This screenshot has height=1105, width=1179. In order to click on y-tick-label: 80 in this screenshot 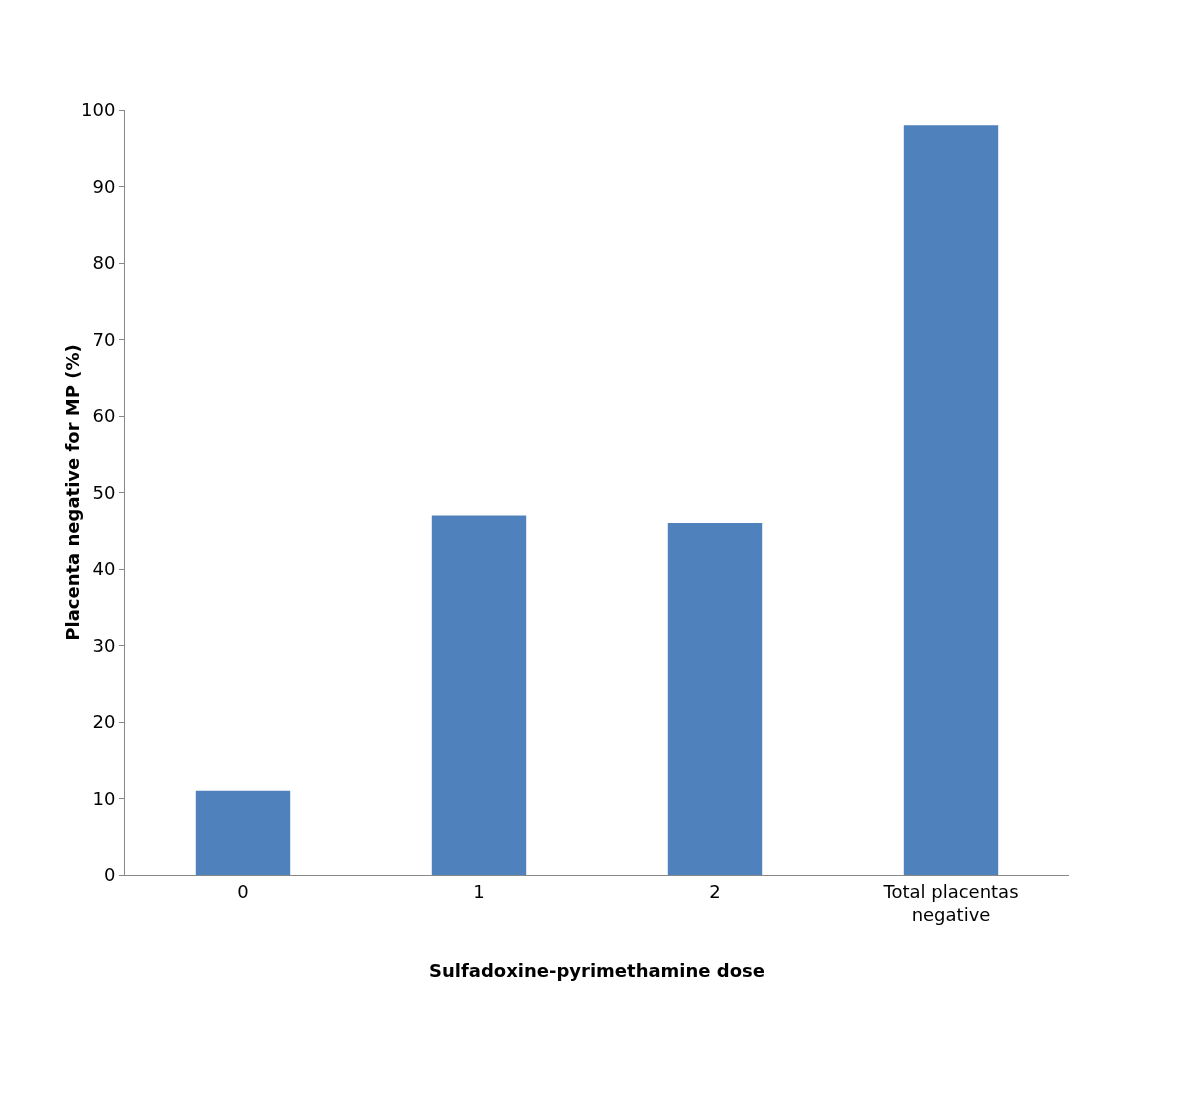, I will do `click(104, 263)`.